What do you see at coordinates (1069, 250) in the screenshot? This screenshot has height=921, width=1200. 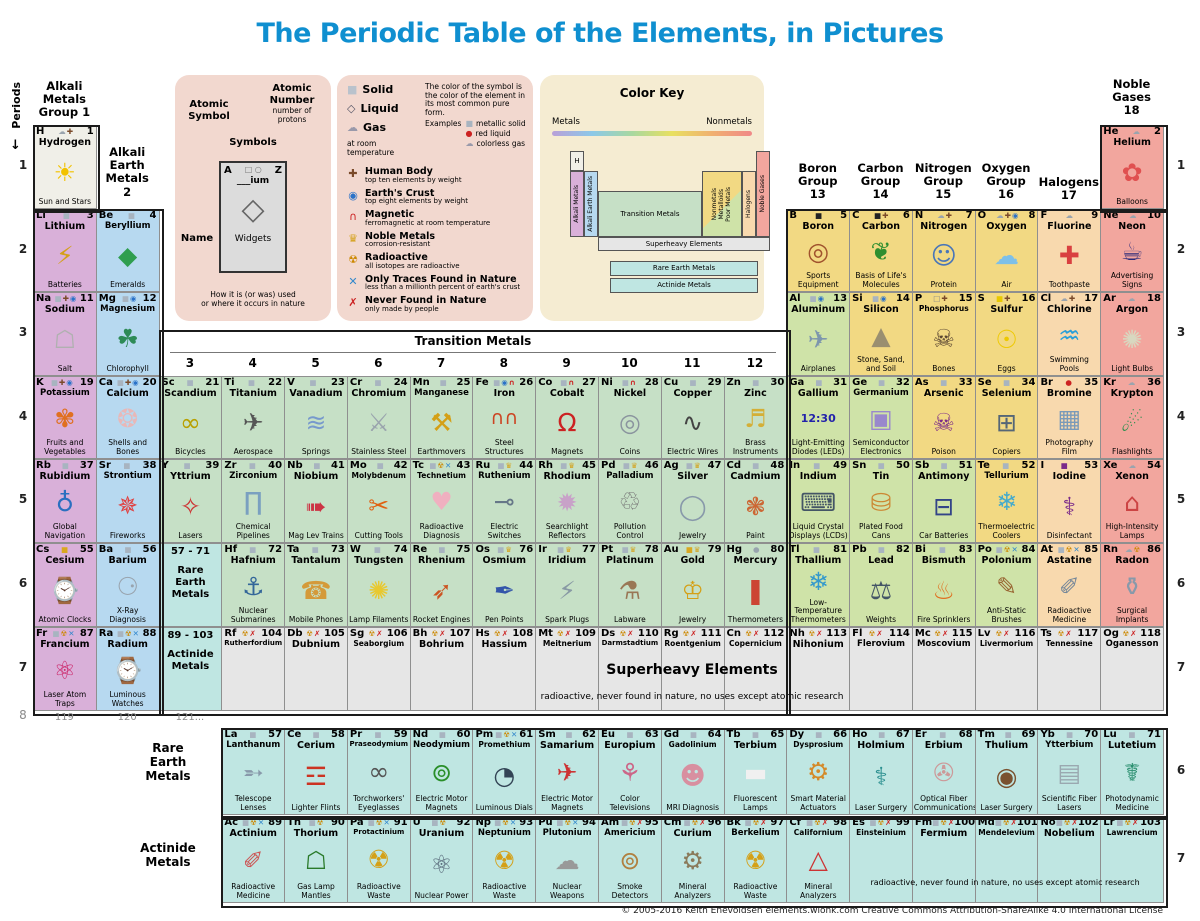 I see `element-F: F ☁ 9 Fluorine ✚ Toothpaste` at bounding box center [1069, 250].